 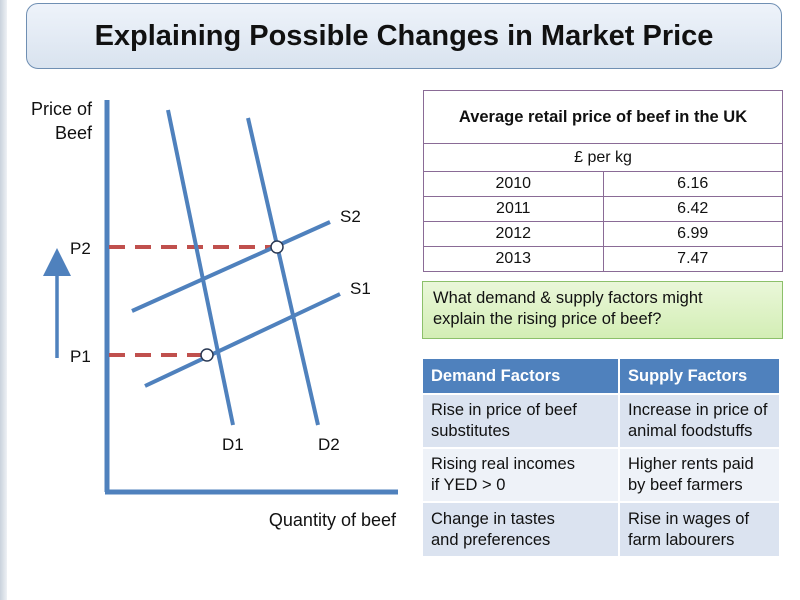 What do you see at coordinates (692, 184) in the screenshot?
I see `price-cell: 6.16` at bounding box center [692, 184].